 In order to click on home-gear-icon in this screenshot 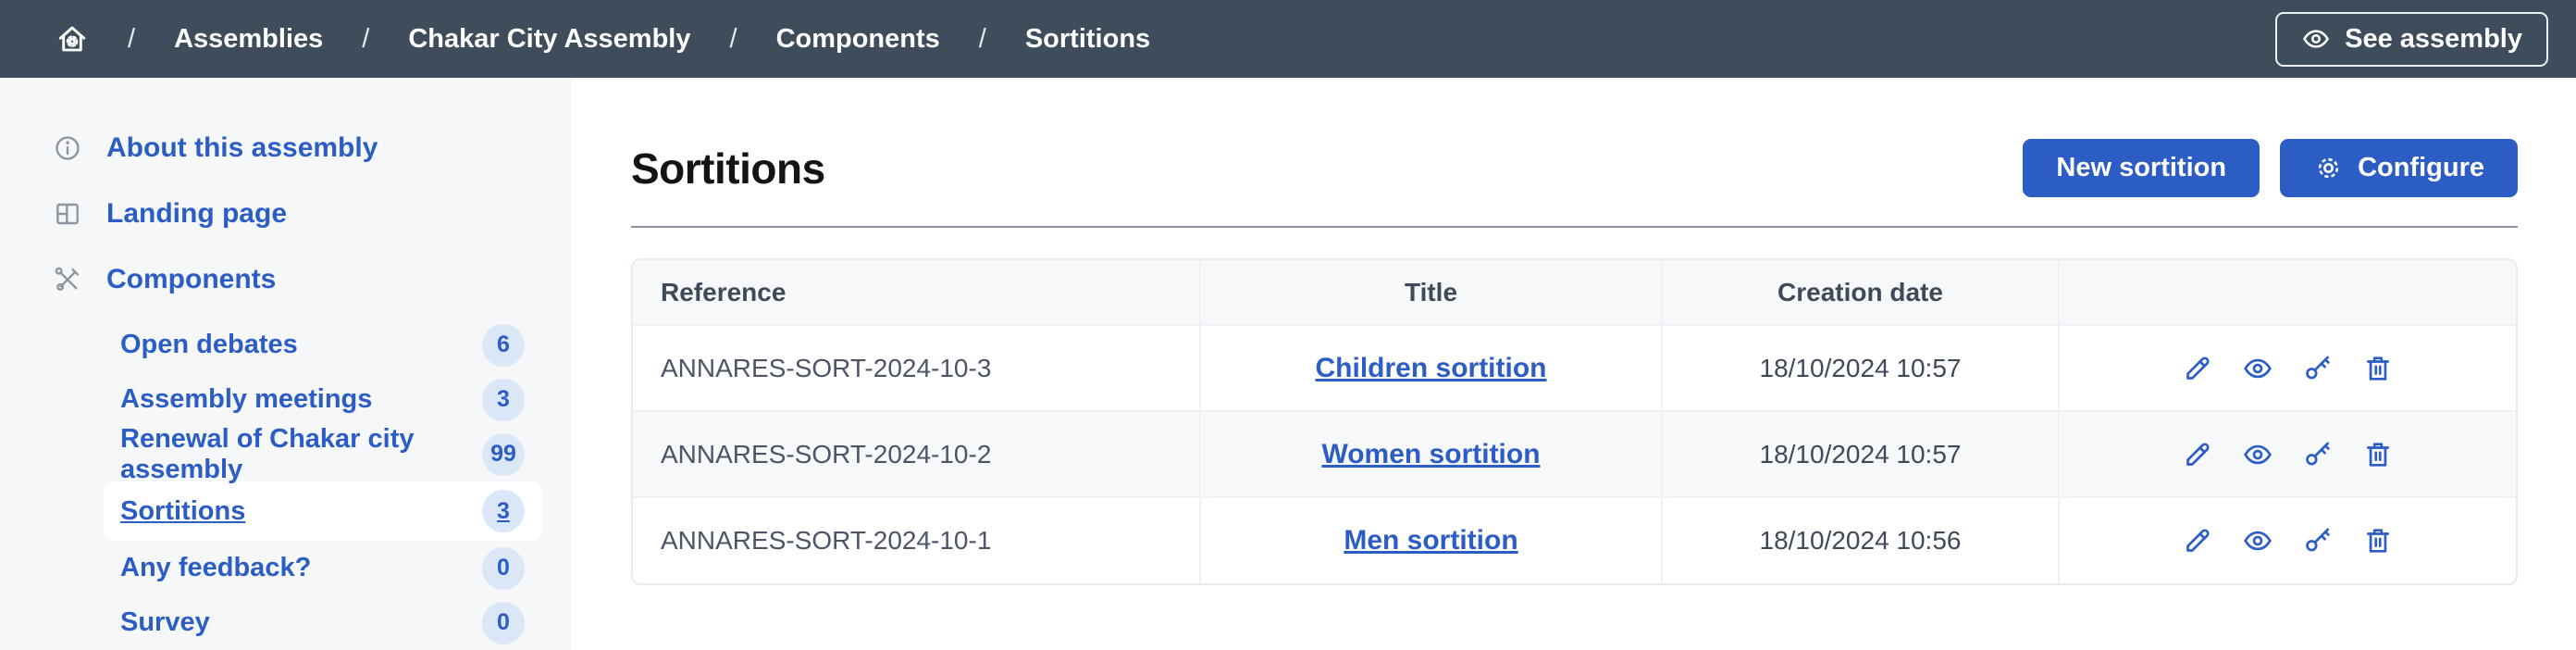, I will do `click(72, 39)`.